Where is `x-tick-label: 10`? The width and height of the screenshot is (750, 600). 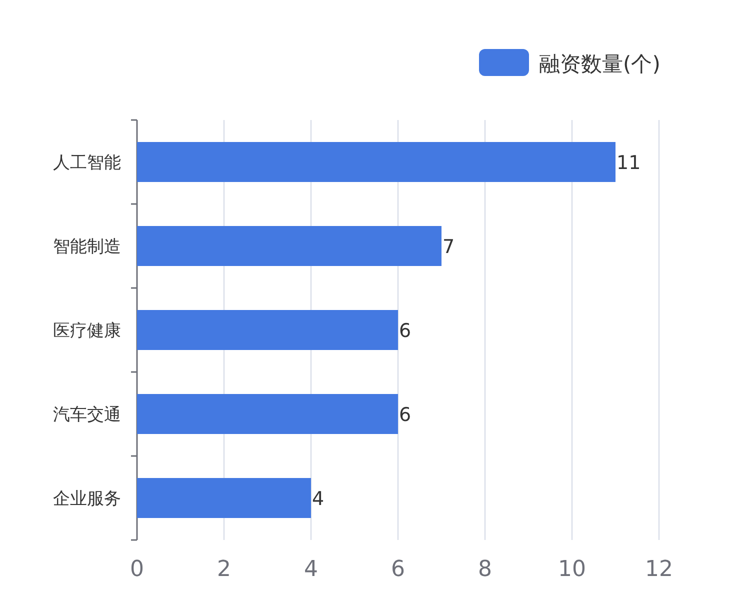 x-tick-label: 10 is located at coordinates (572, 569).